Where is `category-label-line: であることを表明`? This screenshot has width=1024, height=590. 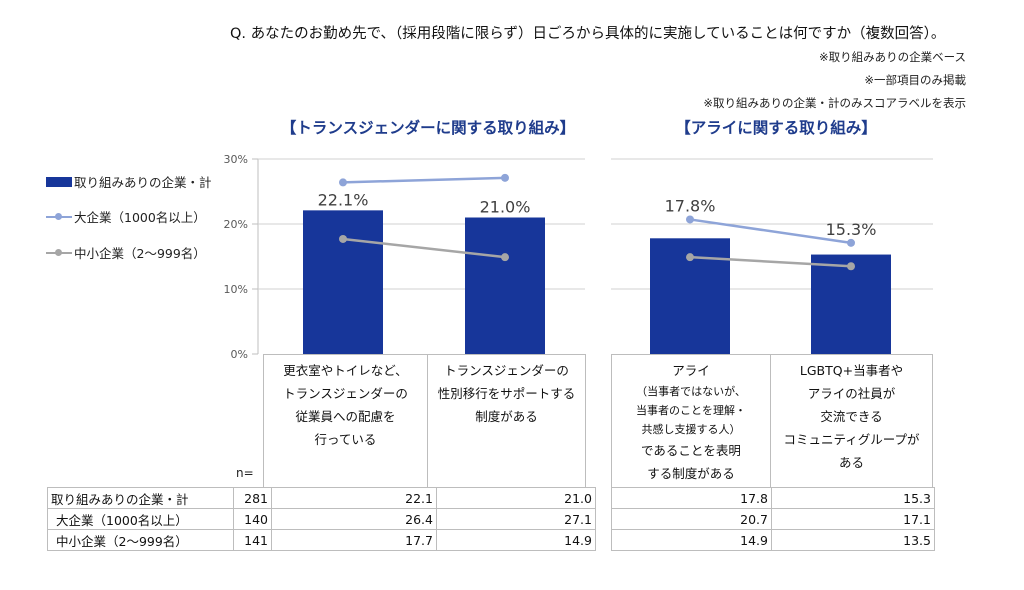
category-label-line: であることを表明 is located at coordinates (691, 450).